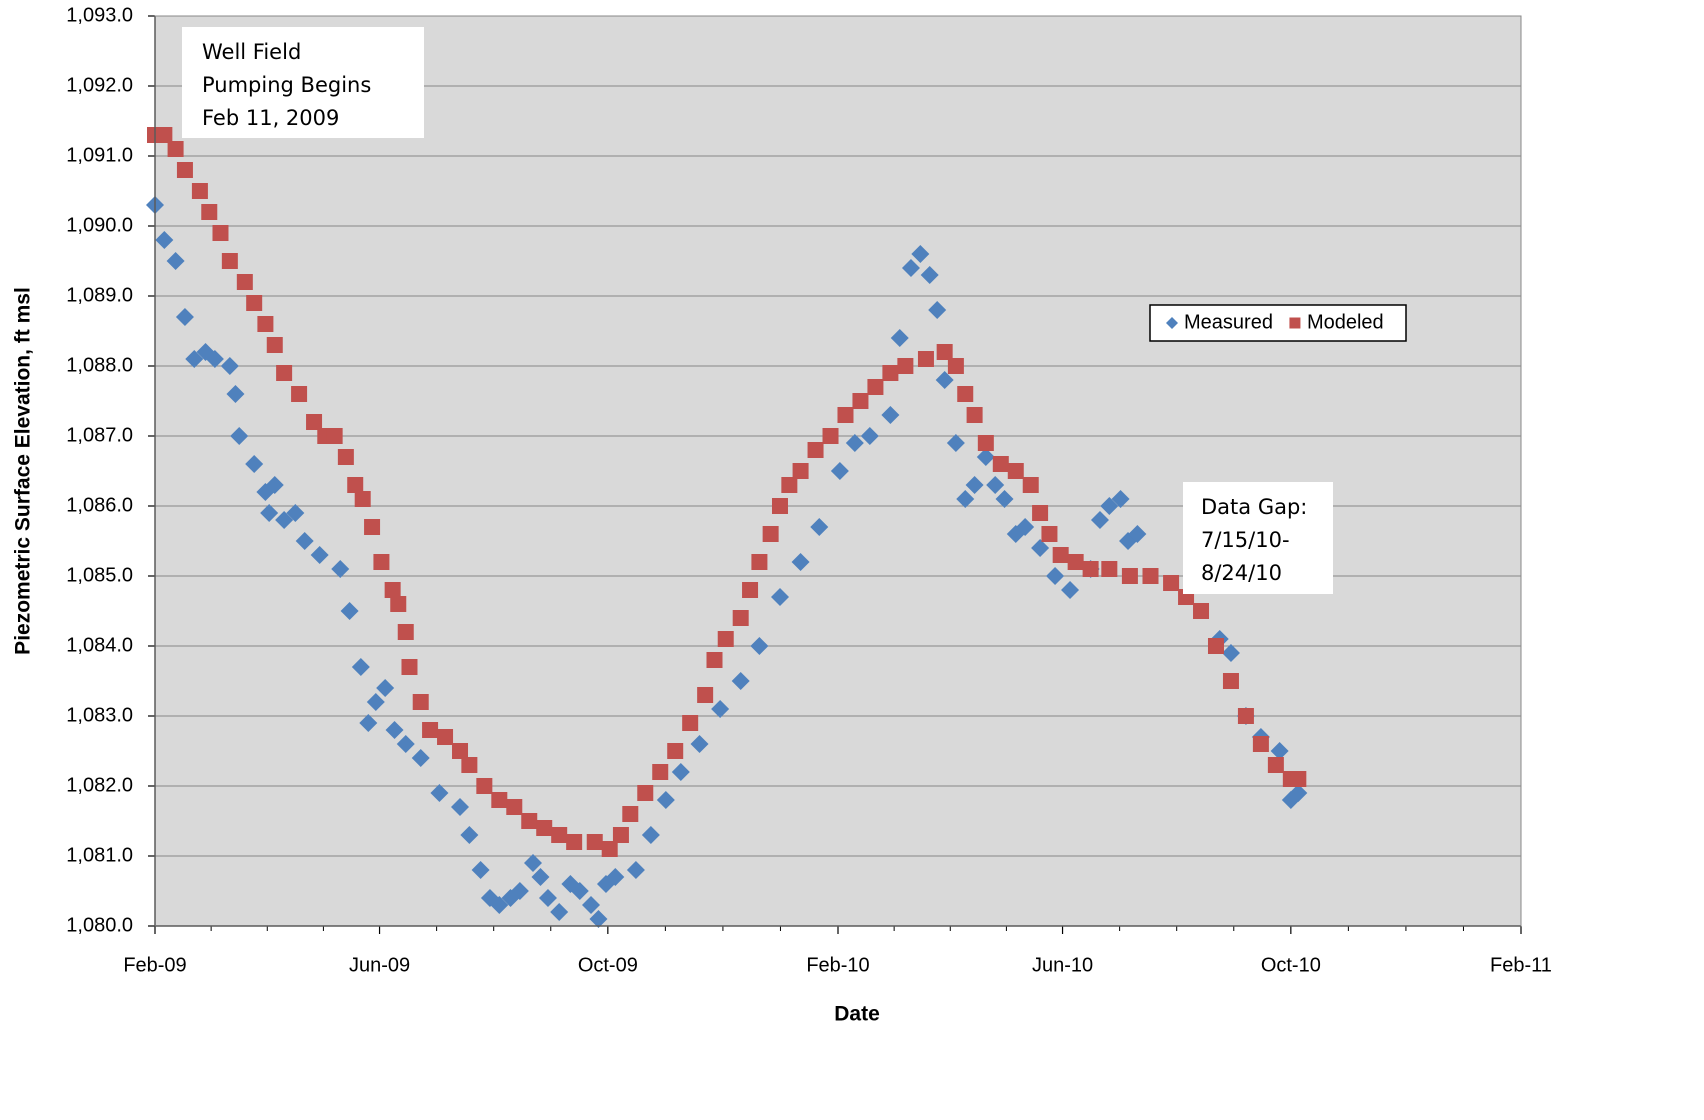 This screenshot has width=1704, height=1120. Describe the element at coordinates (1345, 322) in the screenshot. I see `legend-label: Modeled` at that location.